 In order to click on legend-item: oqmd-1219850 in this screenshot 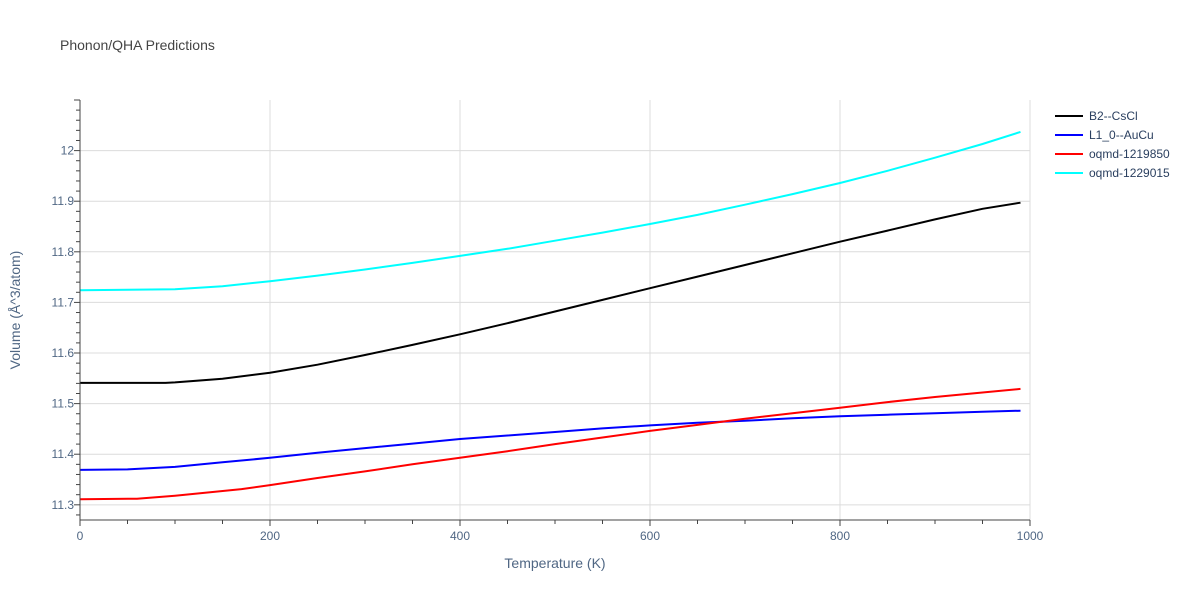, I will do `click(1112, 154)`.